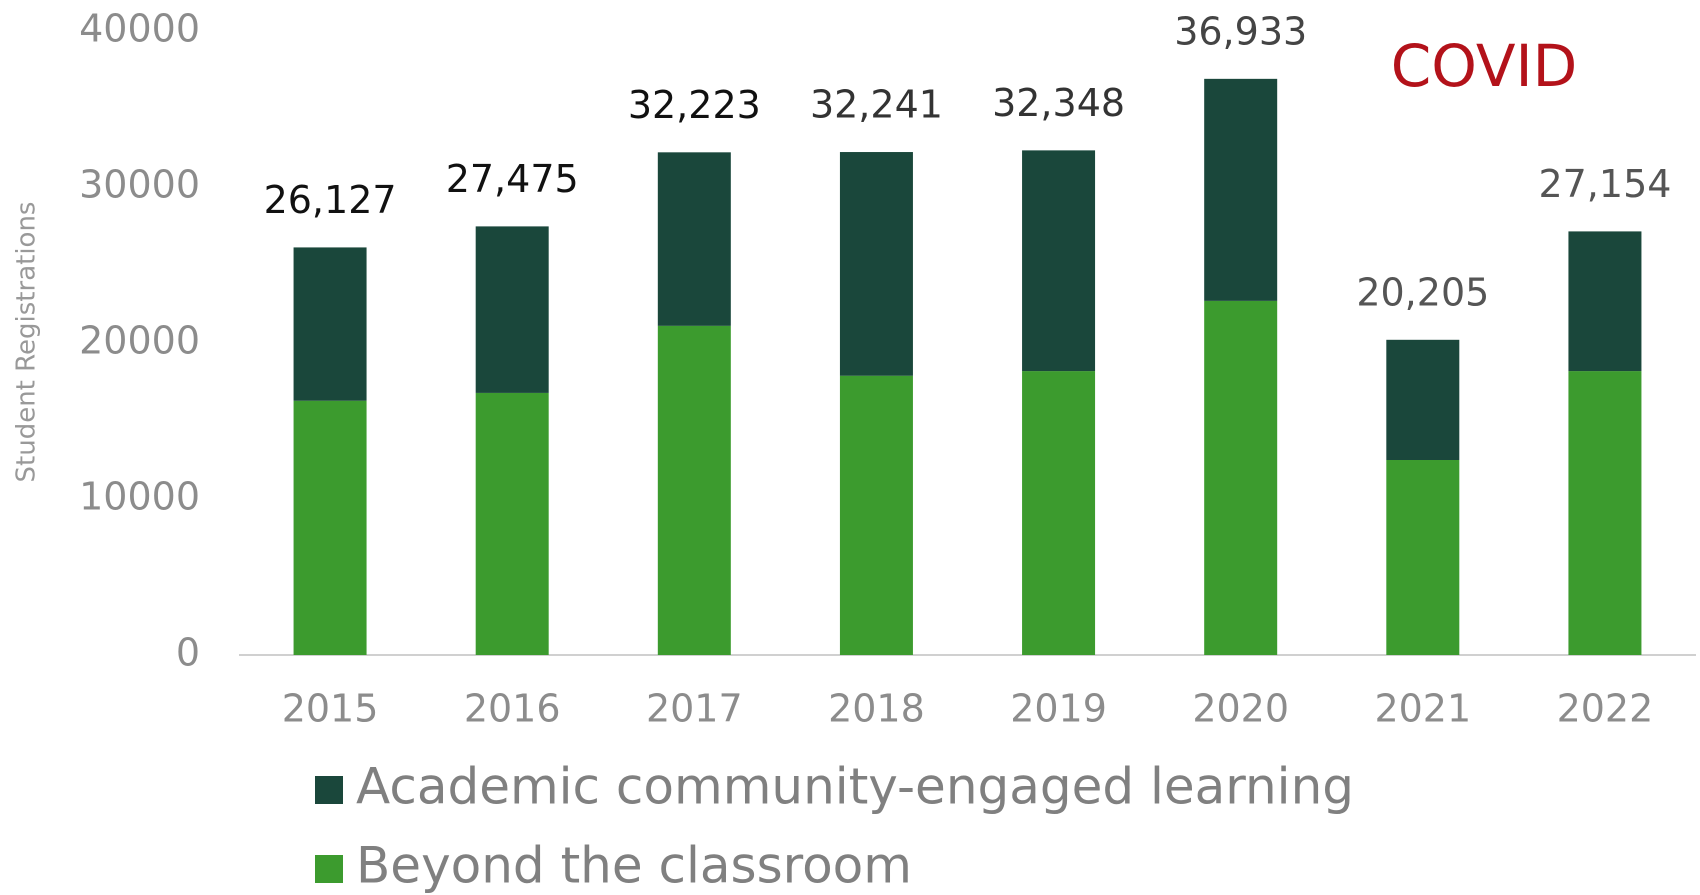  I want to click on legend-label: Academic community-engaged learning, so click(855, 787).